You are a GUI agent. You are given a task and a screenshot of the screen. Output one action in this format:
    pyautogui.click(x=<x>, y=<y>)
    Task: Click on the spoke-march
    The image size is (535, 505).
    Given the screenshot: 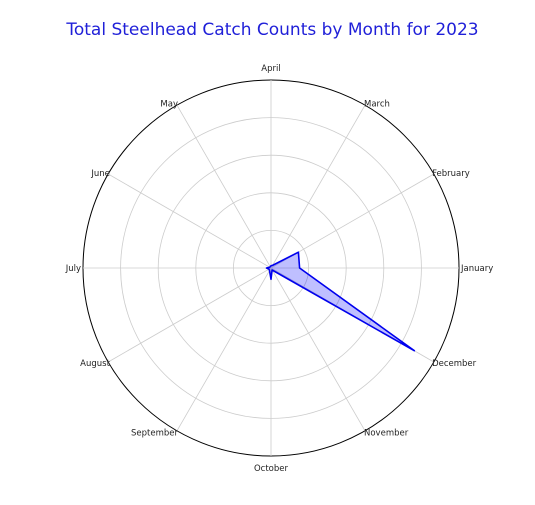 What is the action you would take?
    pyautogui.click(x=318, y=186)
    